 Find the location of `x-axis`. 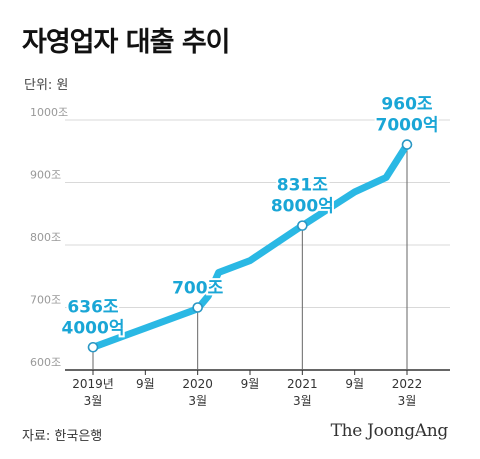

x-axis is located at coordinates (257, 372).